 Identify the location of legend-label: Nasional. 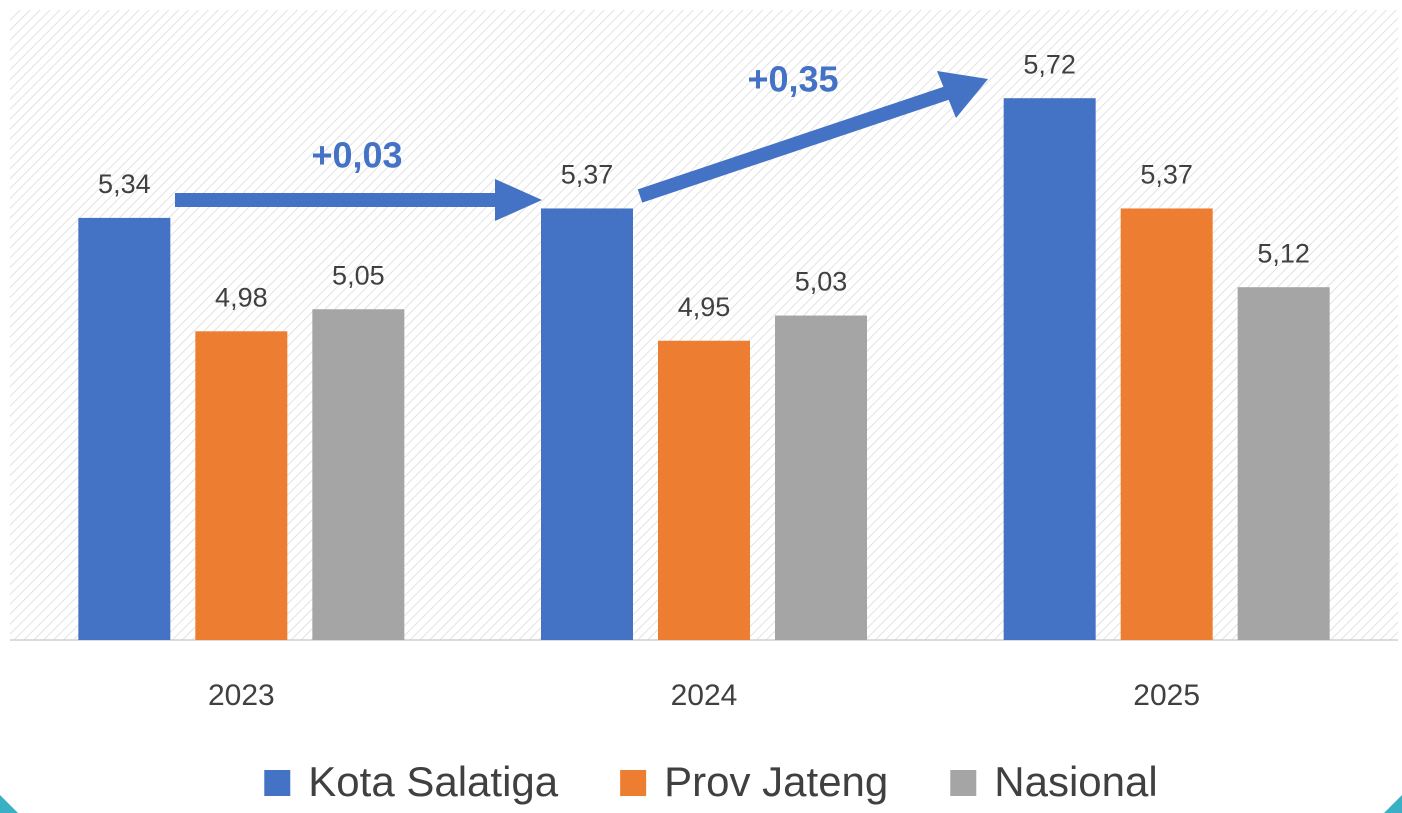
(1075, 781).